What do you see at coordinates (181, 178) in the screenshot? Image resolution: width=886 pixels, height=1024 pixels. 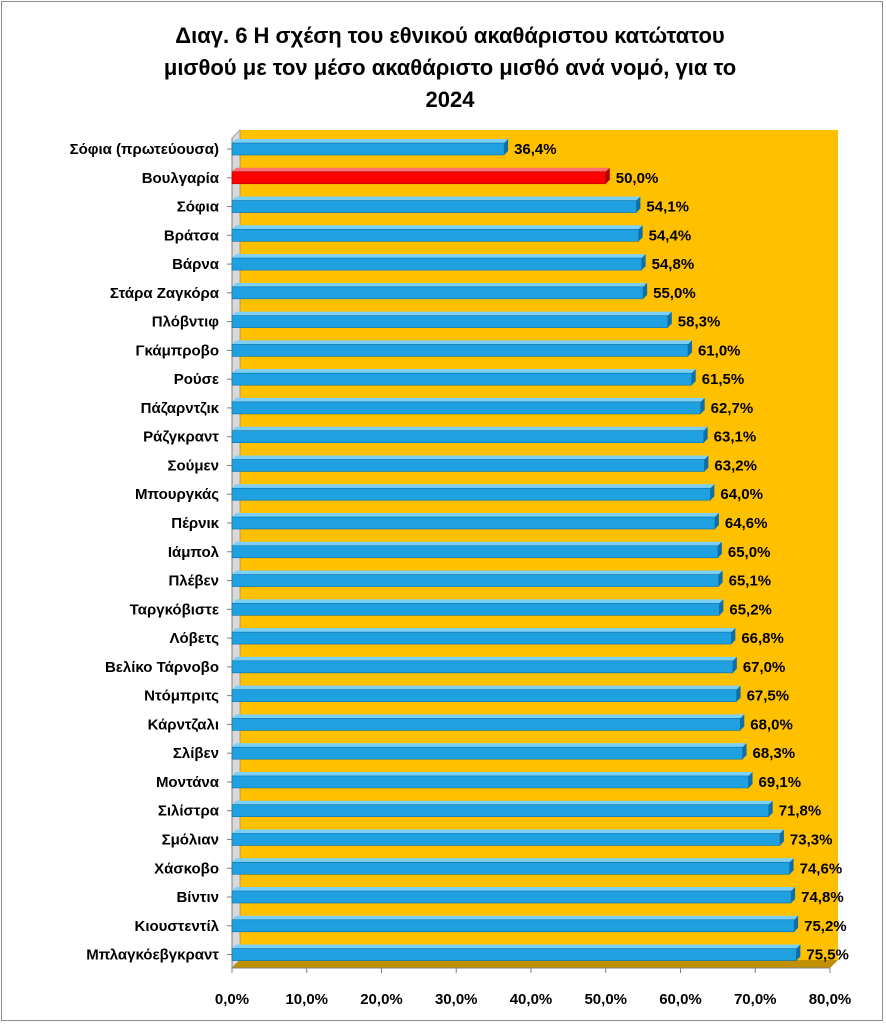 I see `category-label: Βουλγαρία` at bounding box center [181, 178].